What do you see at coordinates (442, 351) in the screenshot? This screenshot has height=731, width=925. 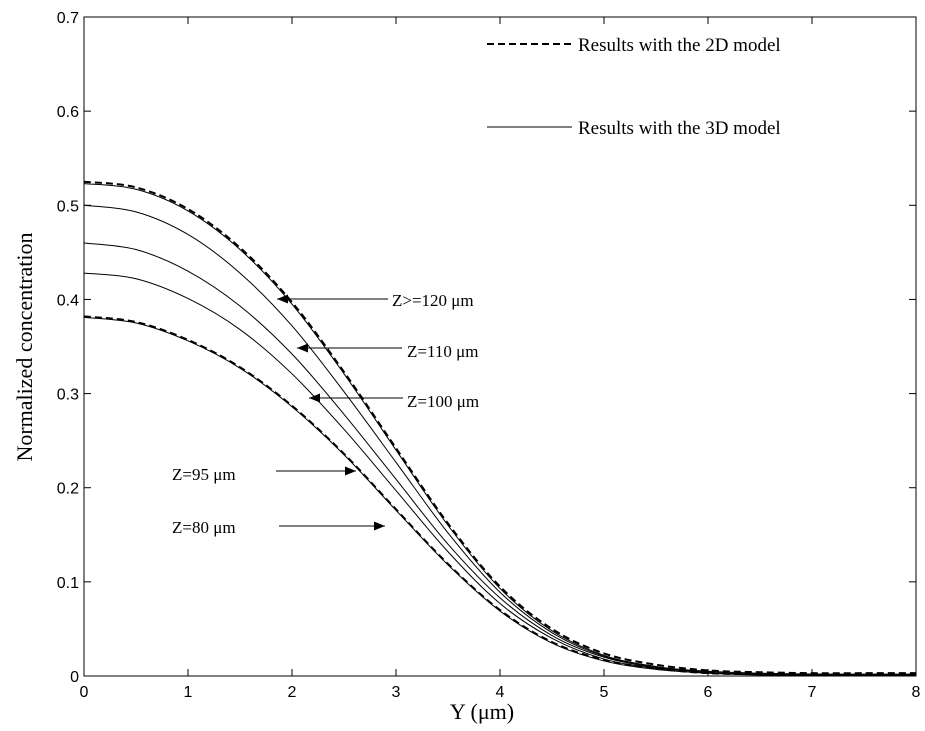 I see `annotation-label: Z=110 μm` at bounding box center [442, 351].